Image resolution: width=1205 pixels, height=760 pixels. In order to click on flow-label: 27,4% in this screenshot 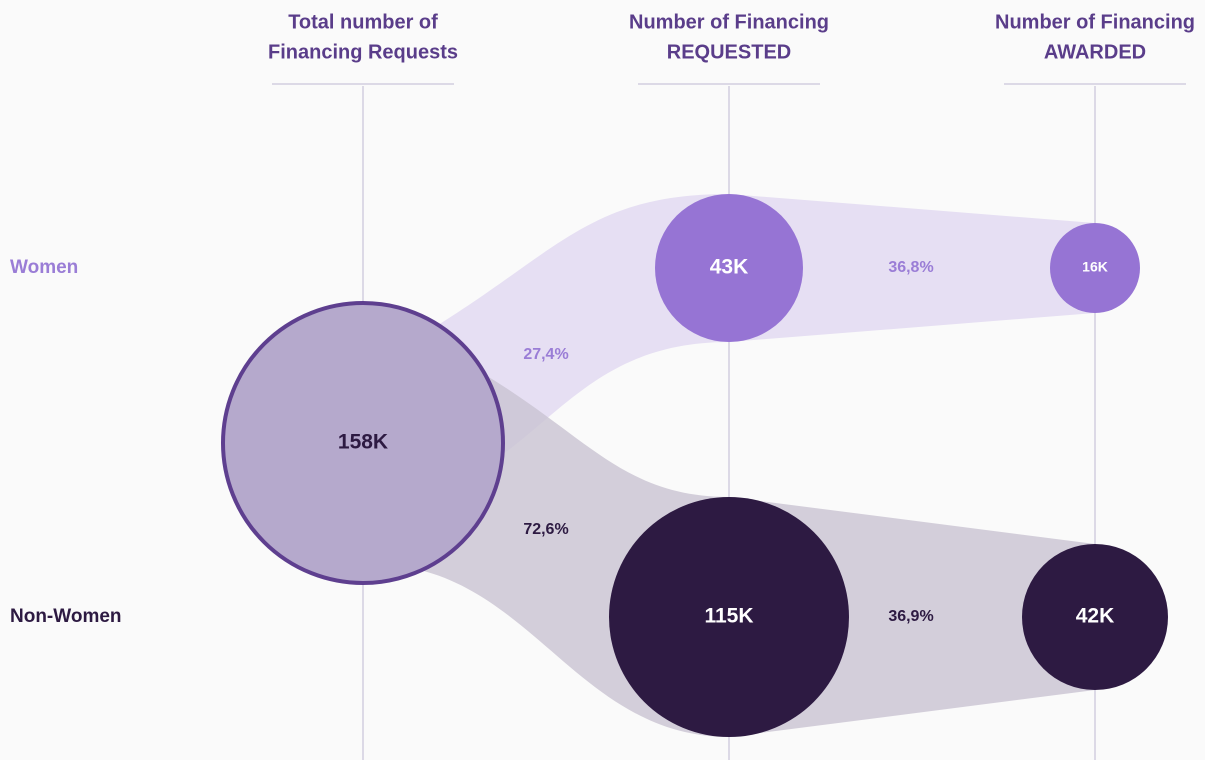, I will do `click(545, 354)`.